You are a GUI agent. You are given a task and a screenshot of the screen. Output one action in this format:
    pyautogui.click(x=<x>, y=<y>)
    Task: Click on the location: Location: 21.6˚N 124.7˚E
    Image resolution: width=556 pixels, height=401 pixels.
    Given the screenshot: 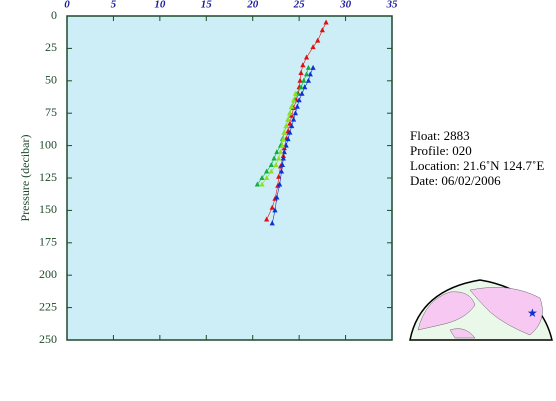 What is the action you would take?
    pyautogui.click(x=477, y=165)
    